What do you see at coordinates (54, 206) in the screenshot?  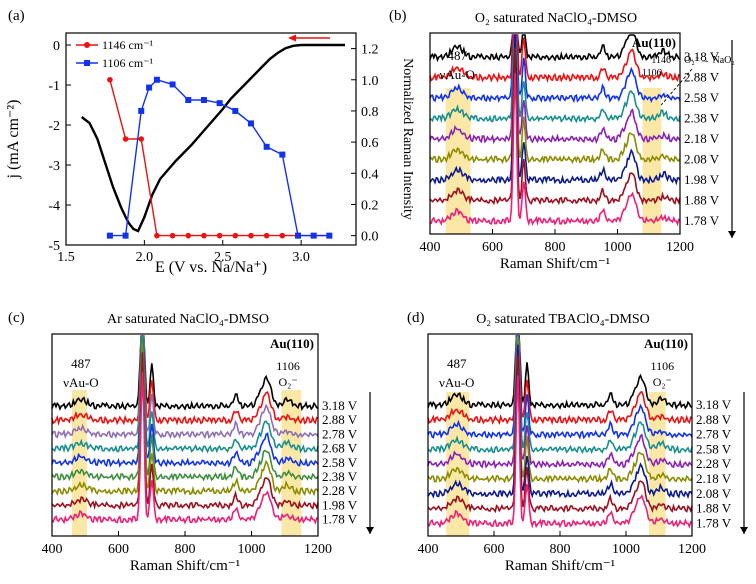 I see `y-tick-label-4: -4` at bounding box center [54, 206].